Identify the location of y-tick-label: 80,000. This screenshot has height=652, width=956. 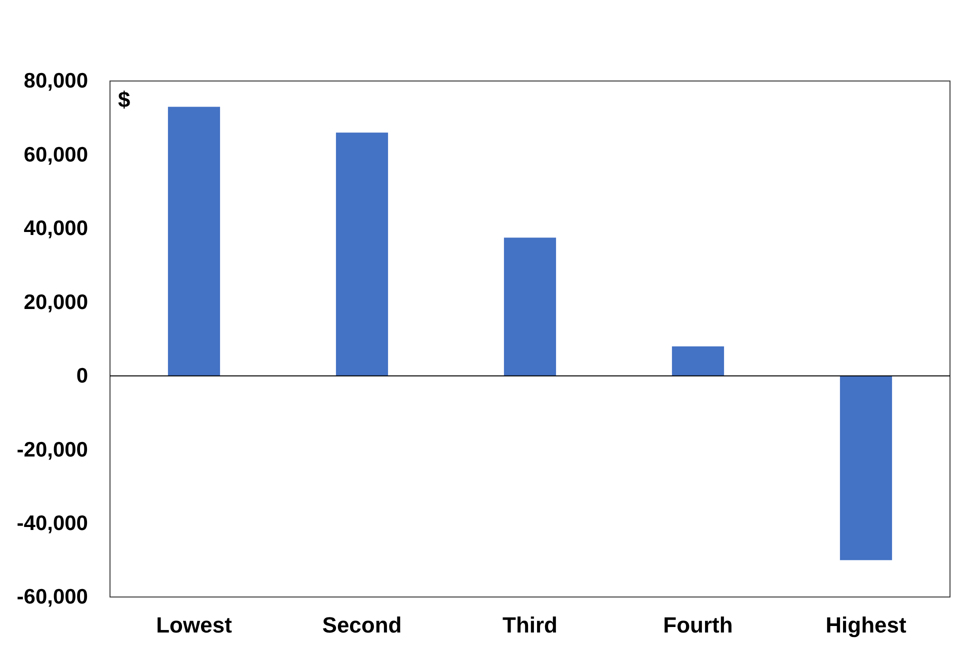
(56, 81).